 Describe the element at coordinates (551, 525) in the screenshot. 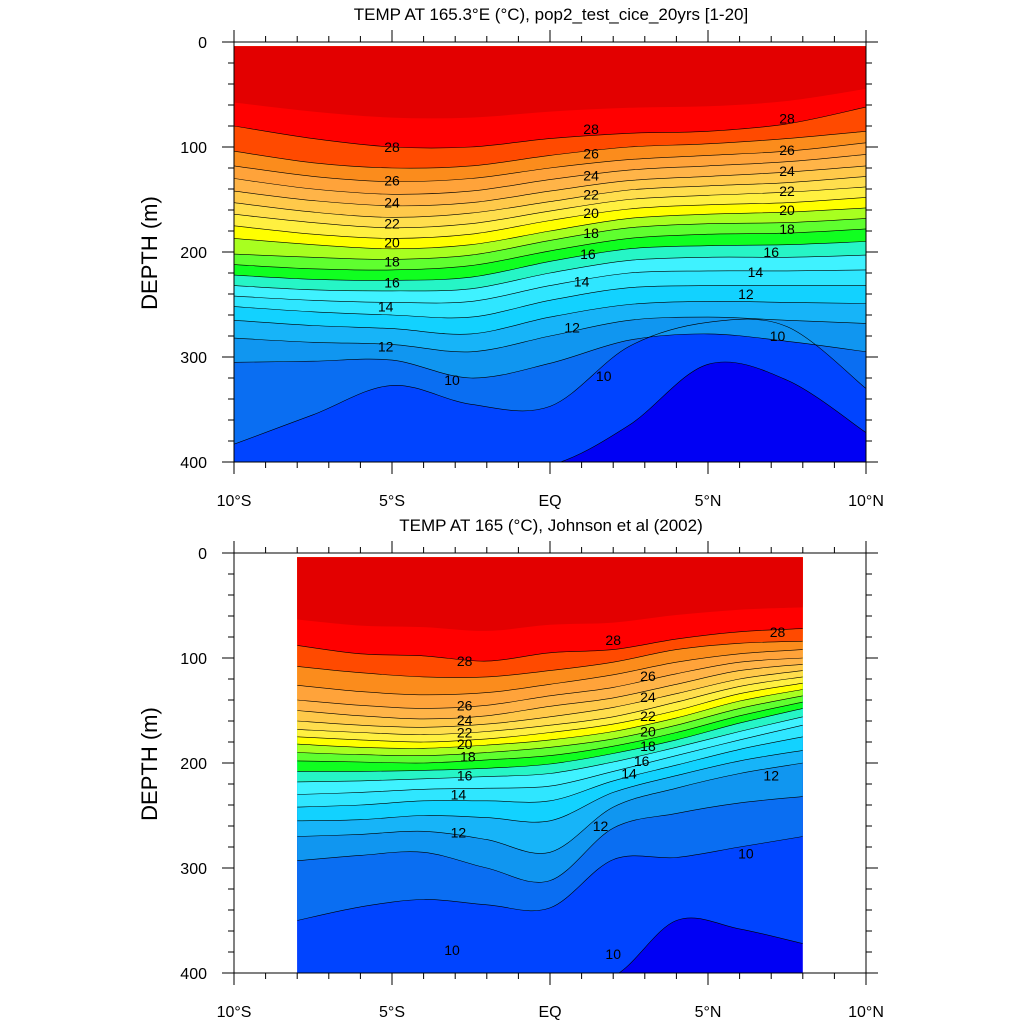

I see `panel-title: TEMP AT 165 (°C), Johnson et al (2002)` at that location.